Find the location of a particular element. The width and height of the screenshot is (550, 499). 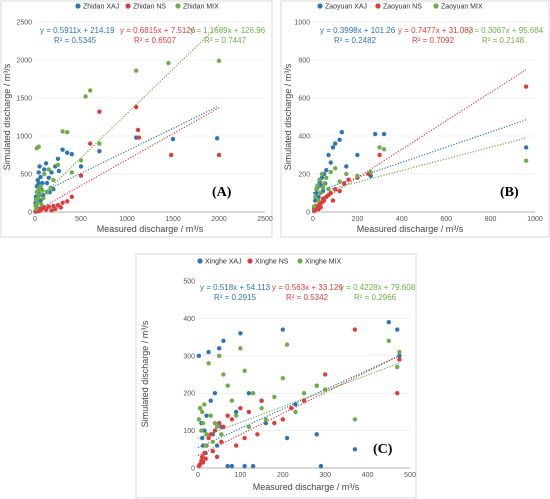

x-tick-label: 800 is located at coordinates (491, 219).